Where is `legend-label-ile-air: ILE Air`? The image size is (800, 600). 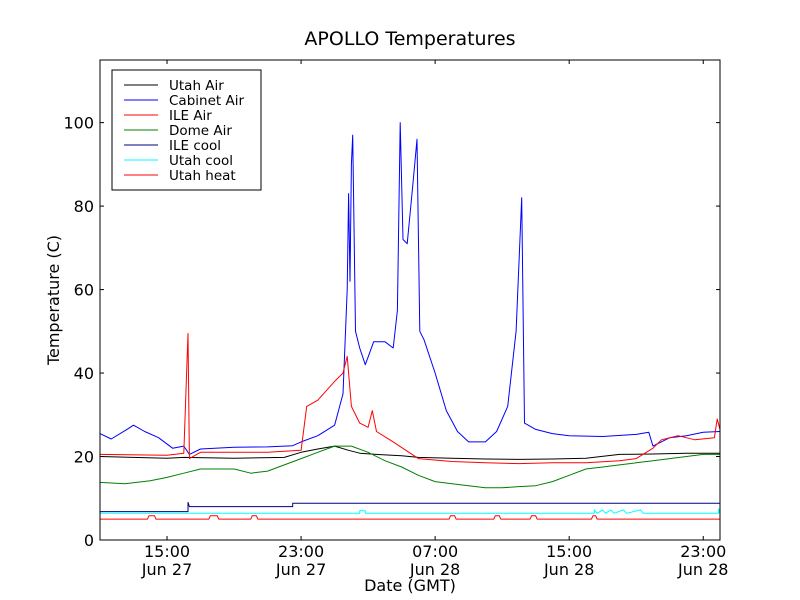
legend-label-ile-air: ILE Air is located at coordinates (190, 116).